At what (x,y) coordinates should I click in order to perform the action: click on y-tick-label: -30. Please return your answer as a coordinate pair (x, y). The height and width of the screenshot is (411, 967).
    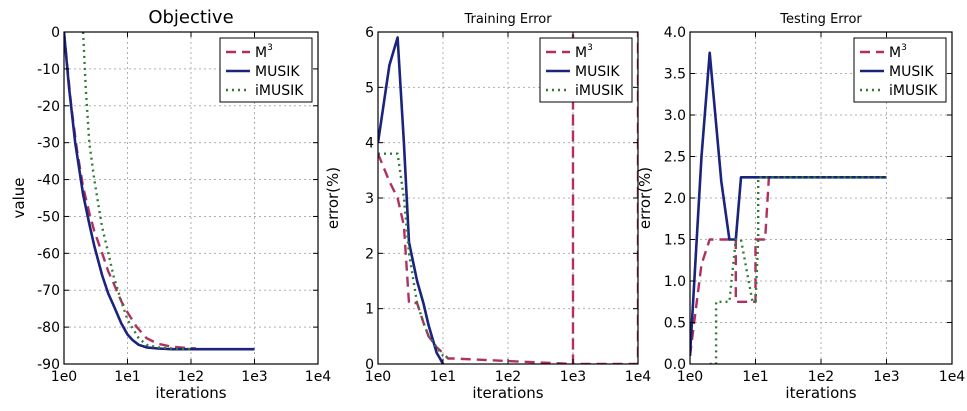
    Looking at the image, I should click on (48, 144).